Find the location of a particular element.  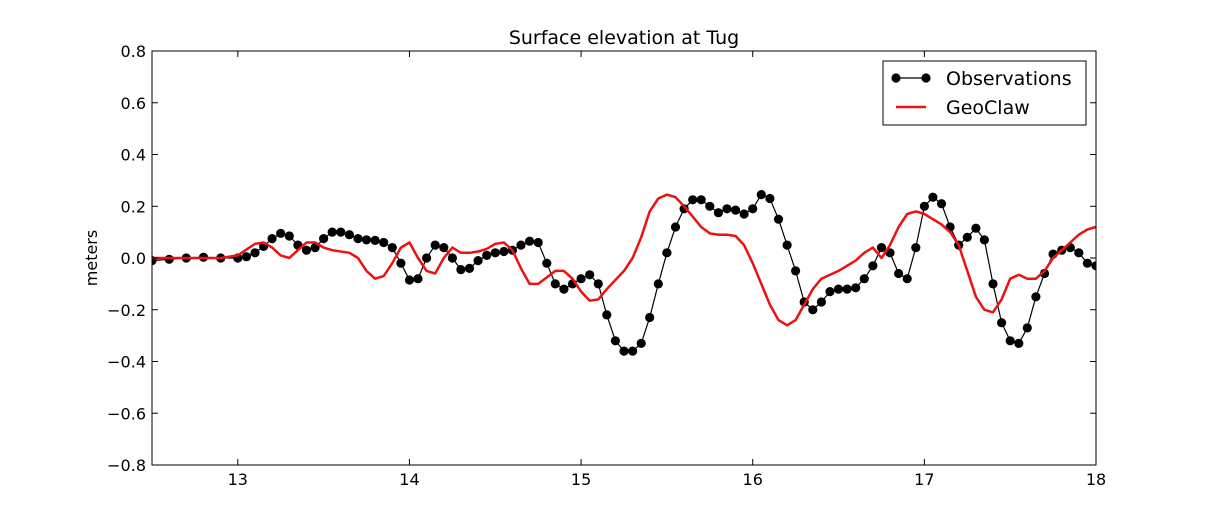

y-axis-label: meters is located at coordinates (91, 258).